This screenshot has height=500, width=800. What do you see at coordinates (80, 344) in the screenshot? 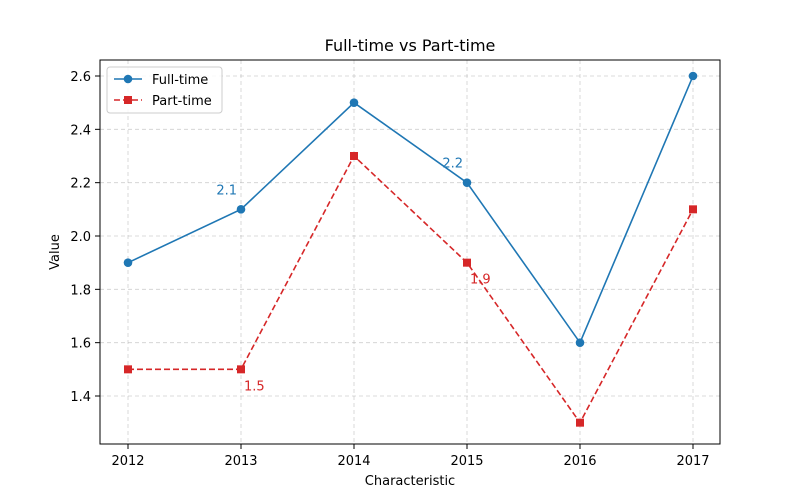
I see `y-tick-label: 1.6` at bounding box center [80, 344].